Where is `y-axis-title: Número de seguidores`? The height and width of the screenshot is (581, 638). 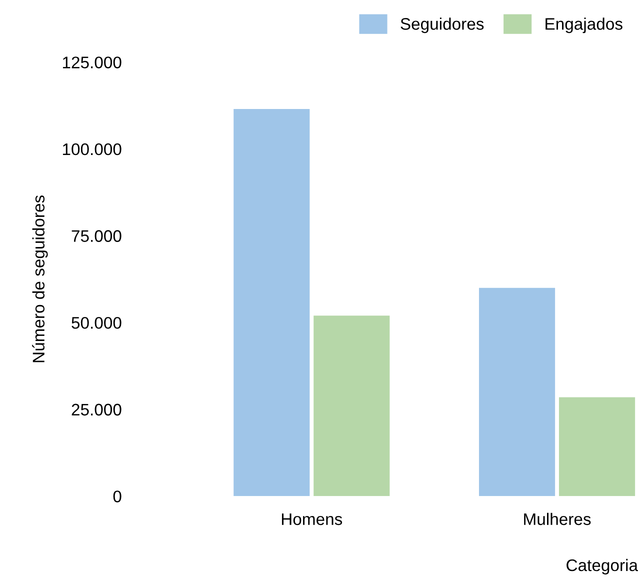 y-axis-title: Número de seguidores is located at coordinates (40, 278).